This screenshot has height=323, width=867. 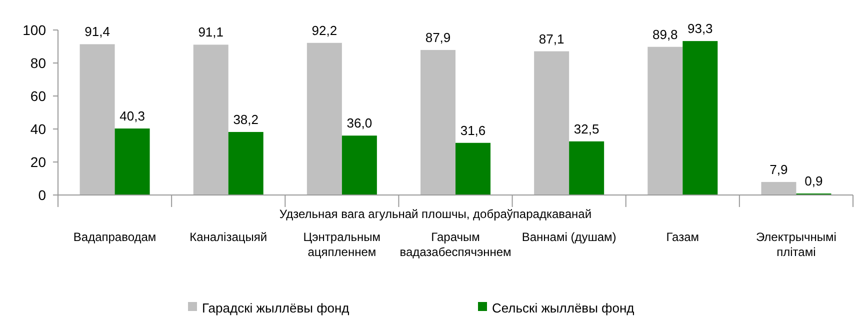 What do you see at coordinates (42, 194) in the screenshot?
I see `y-tick-label: 0` at bounding box center [42, 194].